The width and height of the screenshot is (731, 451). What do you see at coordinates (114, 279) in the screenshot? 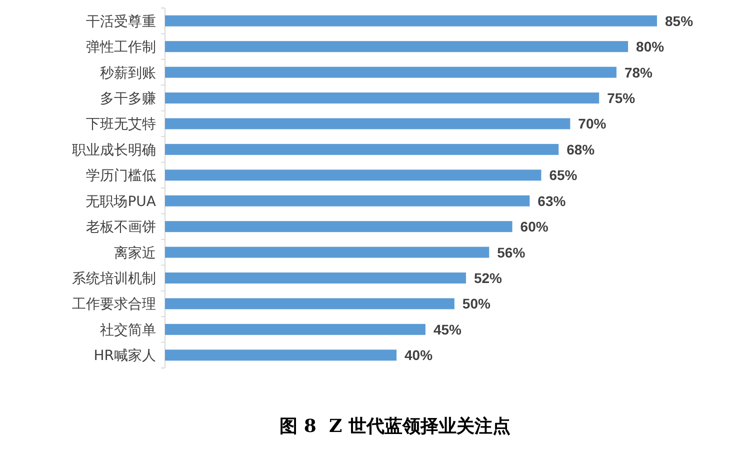
I see `y-tick-label: 系统培训机制` at bounding box center [114, 279].